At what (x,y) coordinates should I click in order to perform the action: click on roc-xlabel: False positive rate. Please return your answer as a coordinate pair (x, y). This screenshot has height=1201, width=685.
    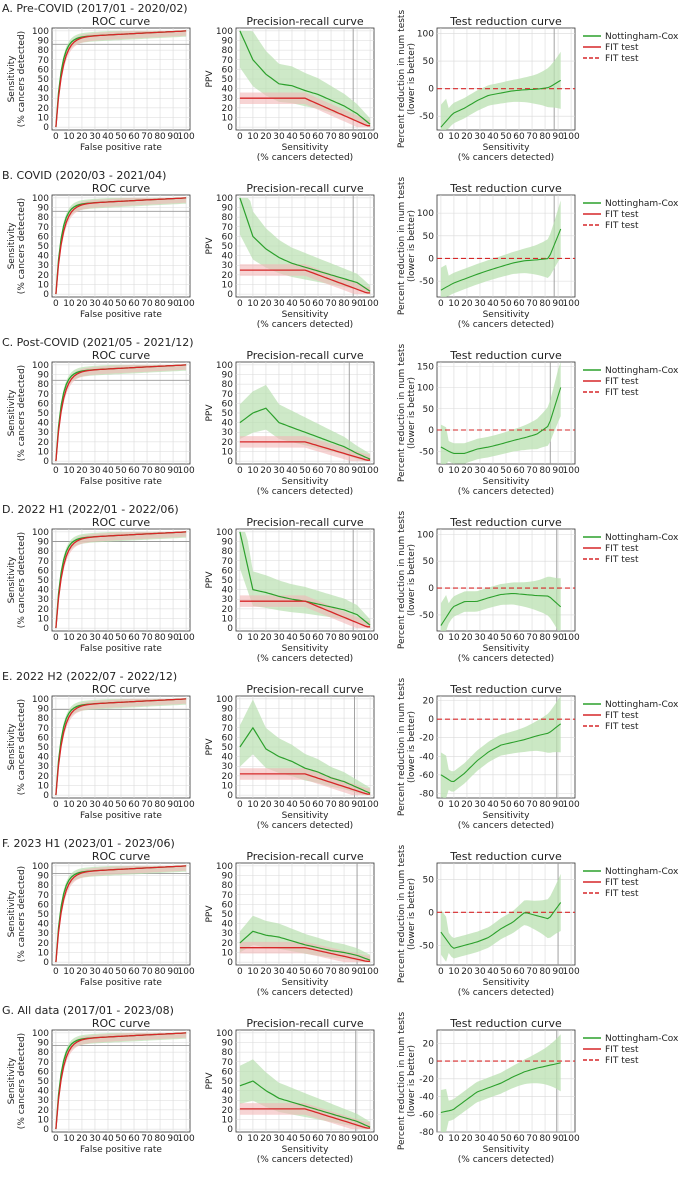
    Looking at the image, I should click on (121, 148).